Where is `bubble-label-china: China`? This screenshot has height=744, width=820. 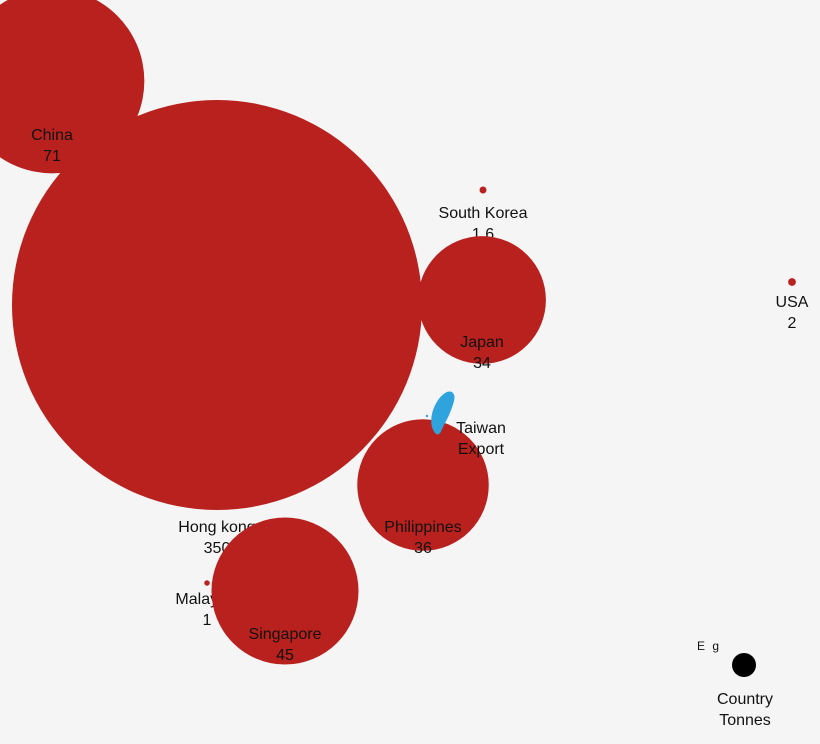
bubble-label-china: China is located at coordinates (52, 135).